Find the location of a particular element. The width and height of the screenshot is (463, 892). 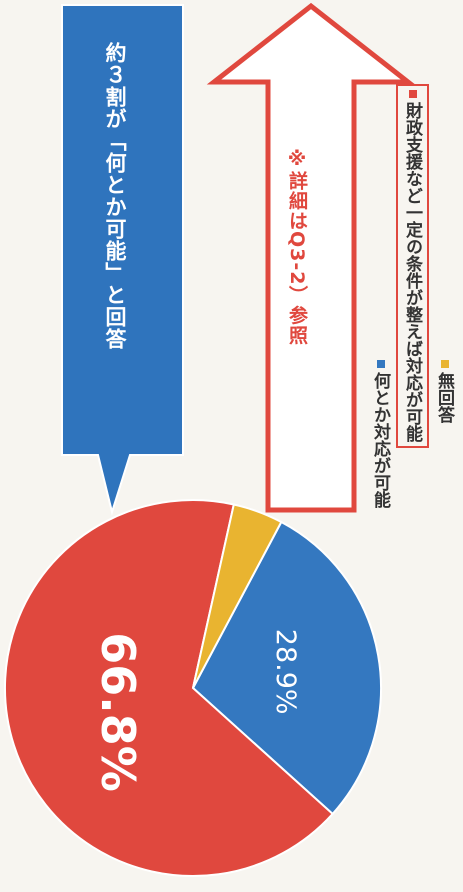

legend-item: 何とか対応が可能 is located at coordinates (380, 434).